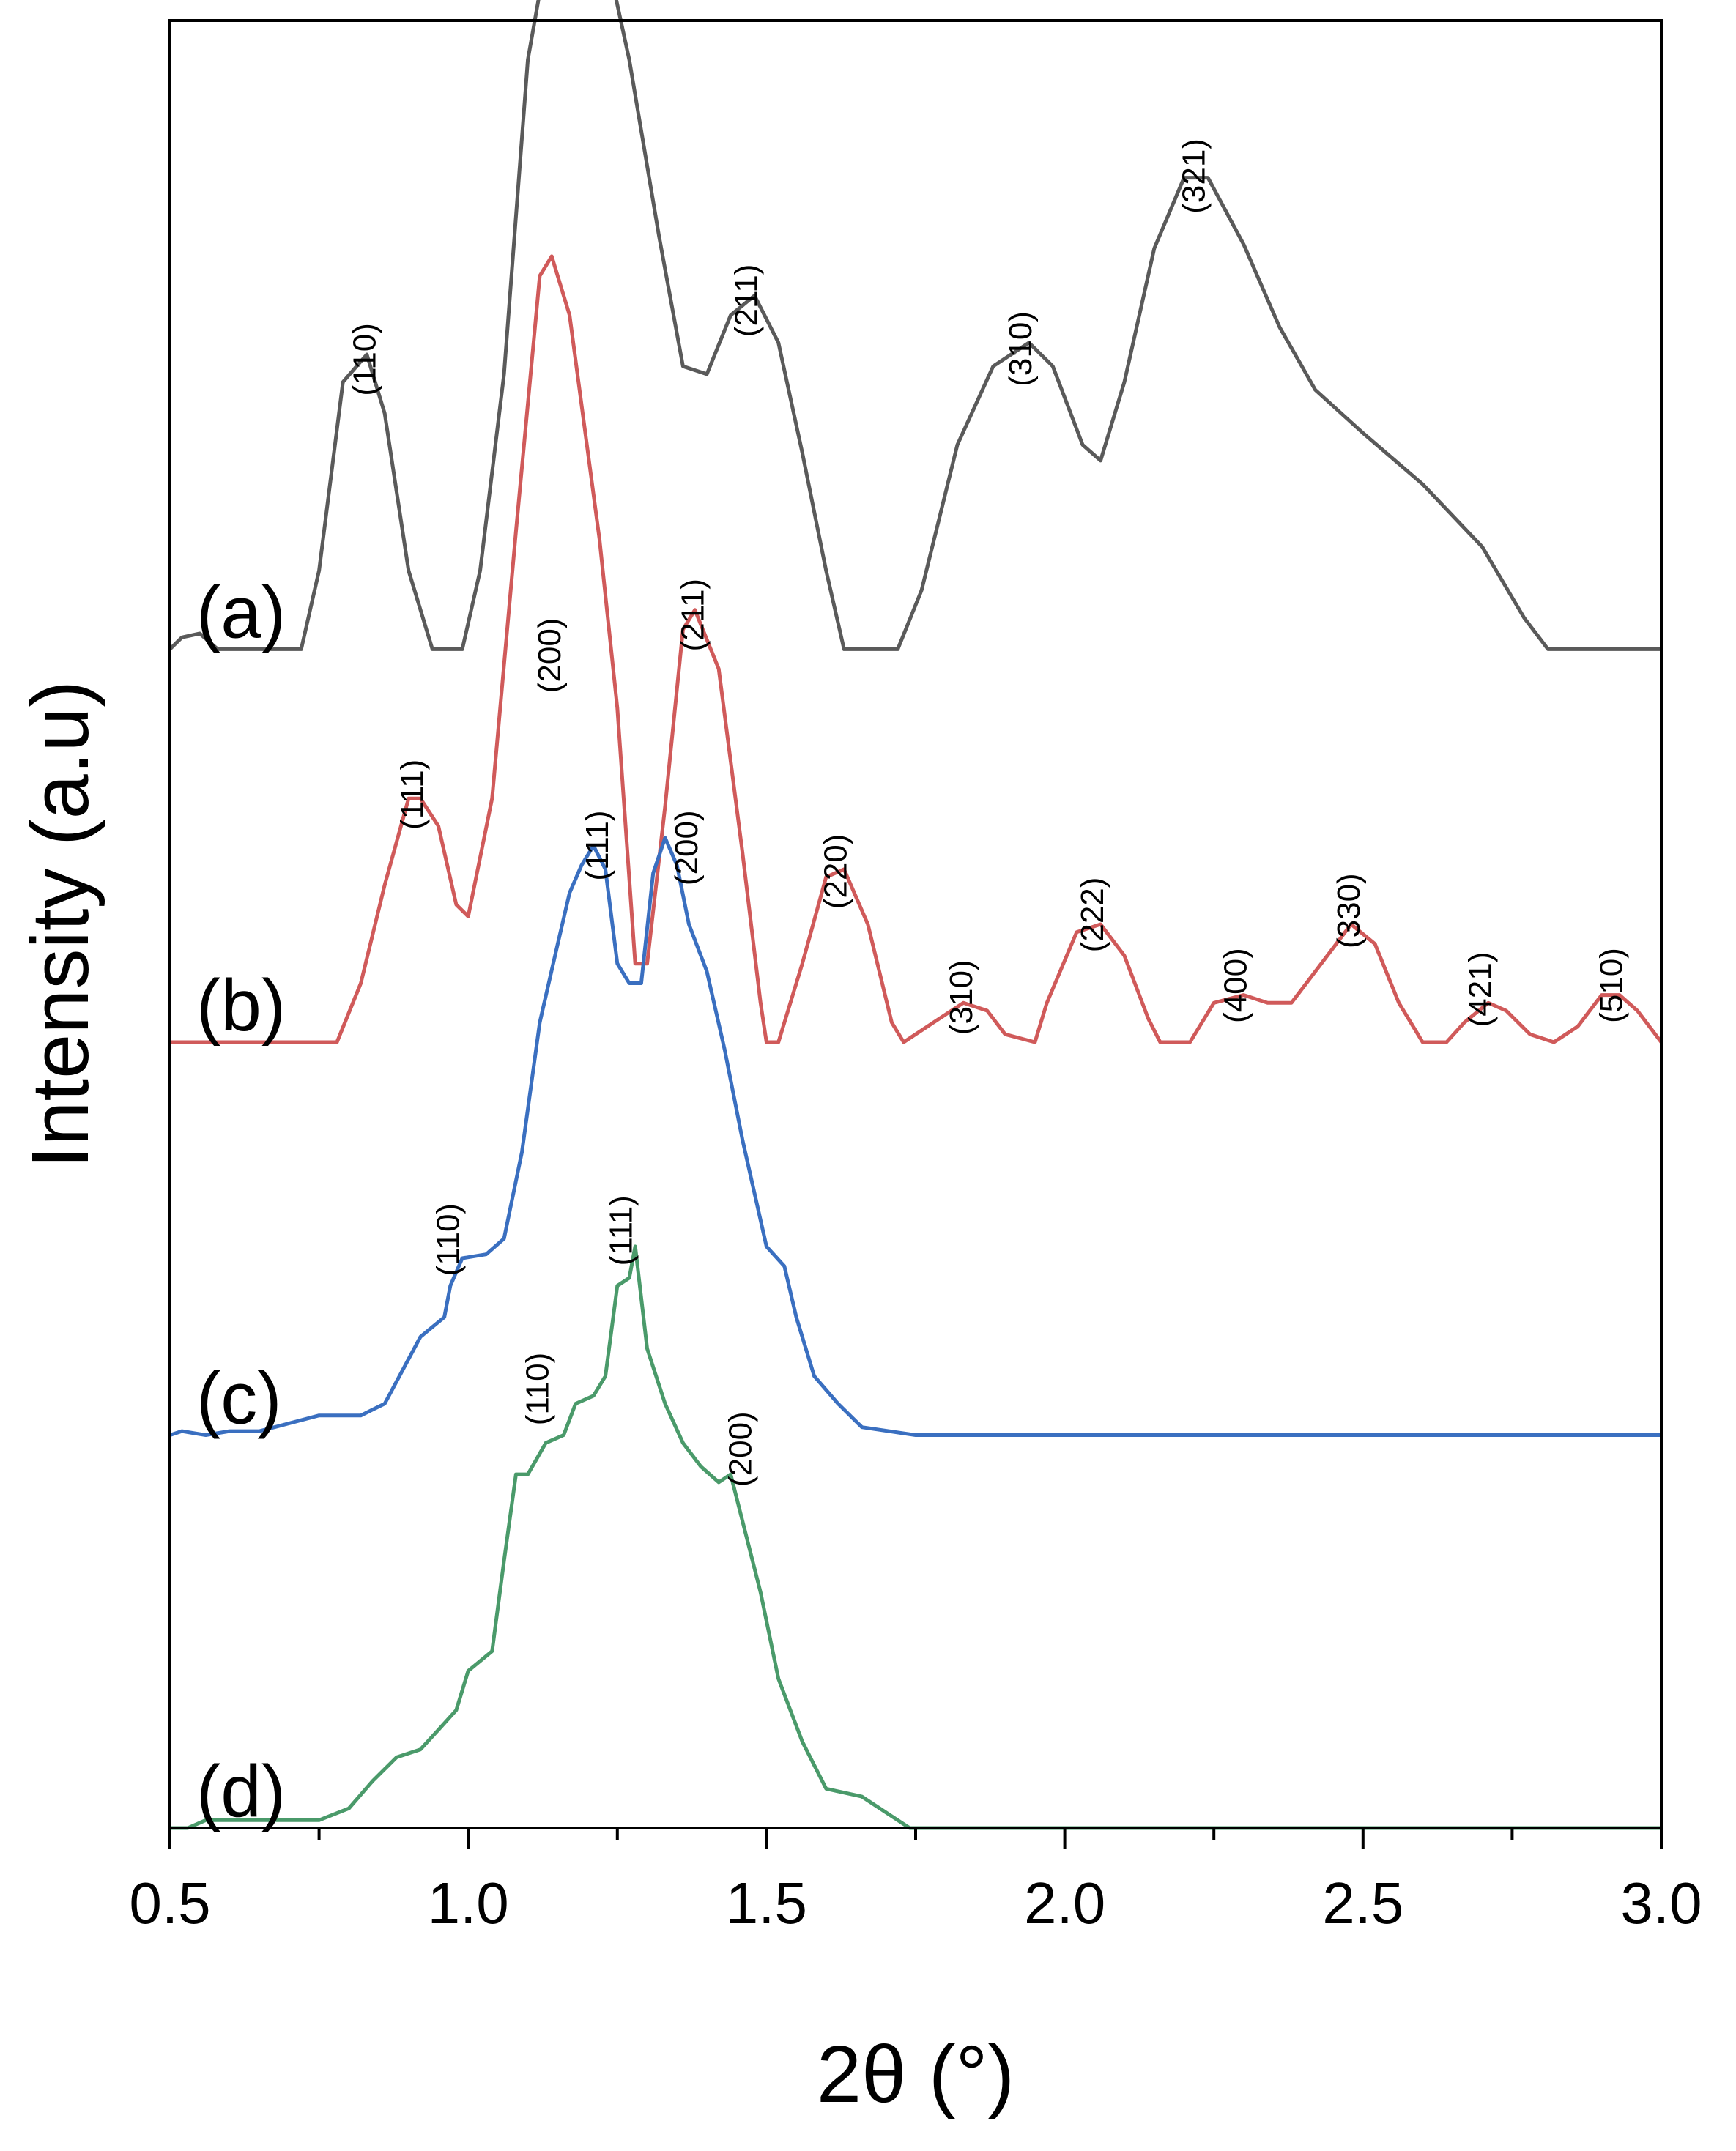 Image resolution: width=1736 pixels, height=2151 pixels. I want to click on peak-label-20: (110), so click(538, 1389).